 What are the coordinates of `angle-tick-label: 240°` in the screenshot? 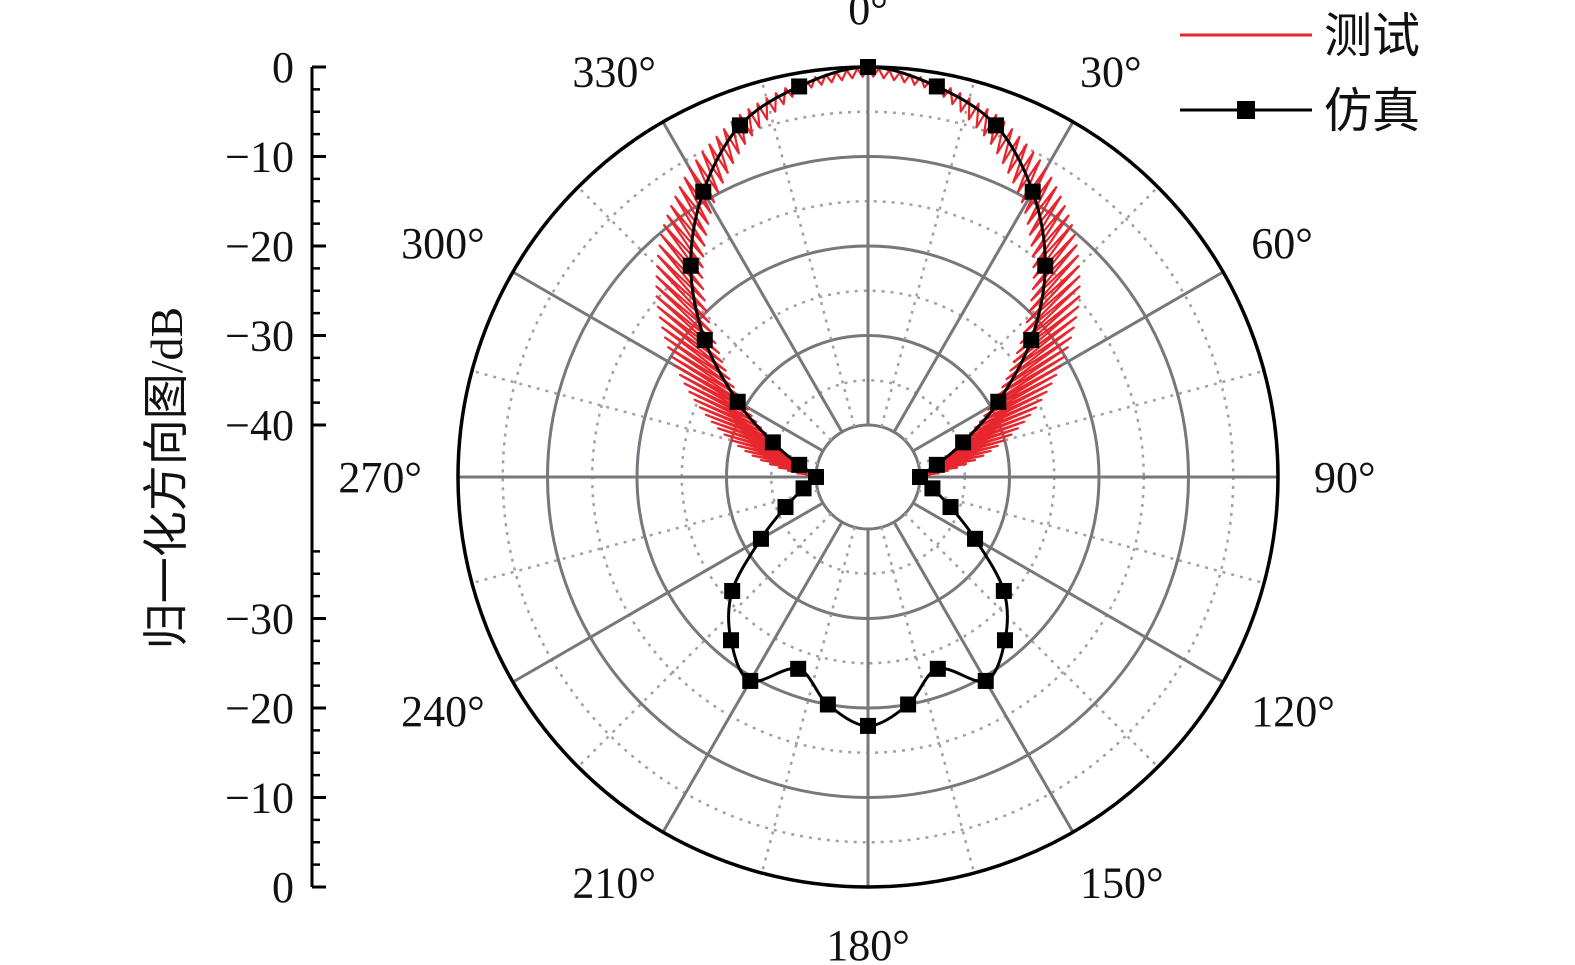 It's located at (443, 711).